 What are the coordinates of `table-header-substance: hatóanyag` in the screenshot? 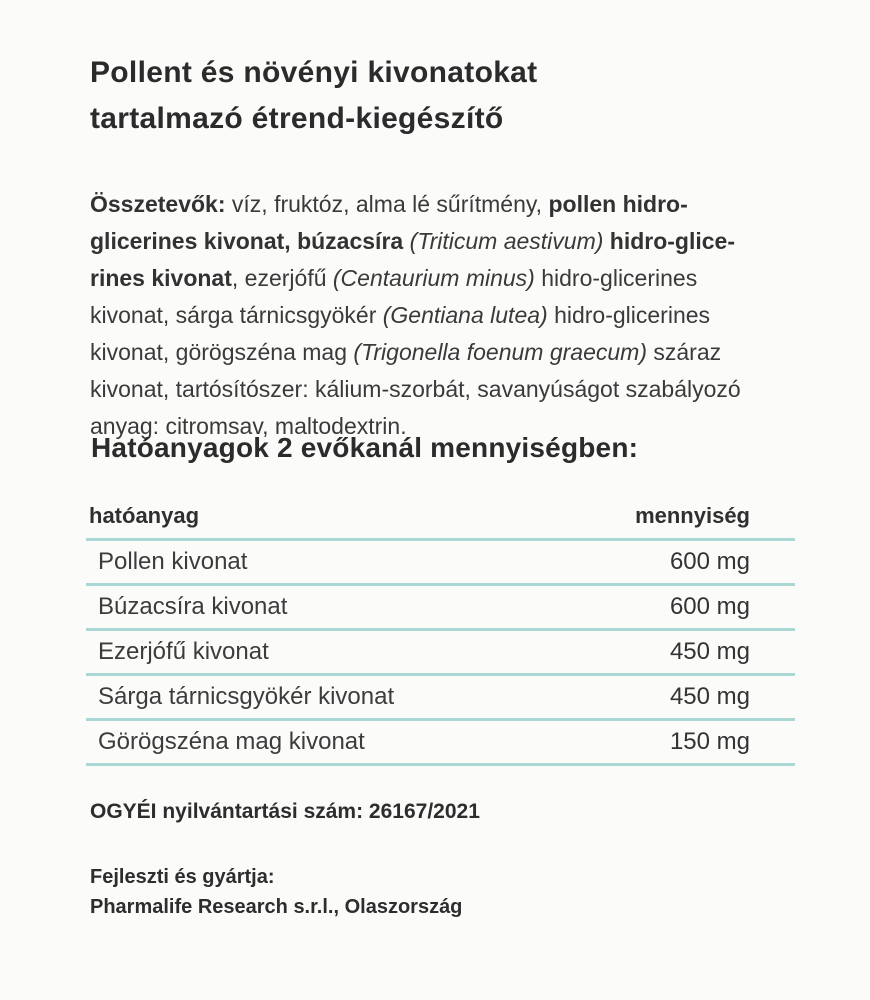 It's located at (144, 515).